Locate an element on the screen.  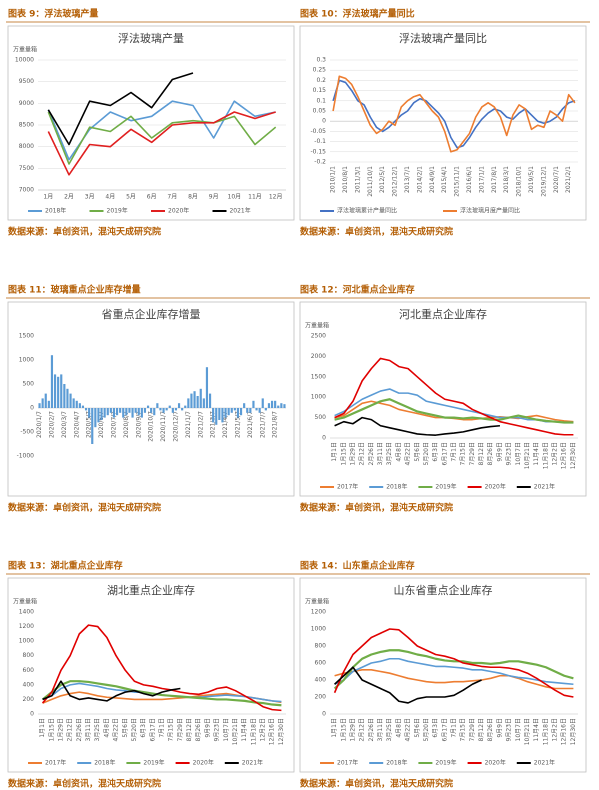
x-tick-label: 11月4日 is located at coordinates (244, 729).